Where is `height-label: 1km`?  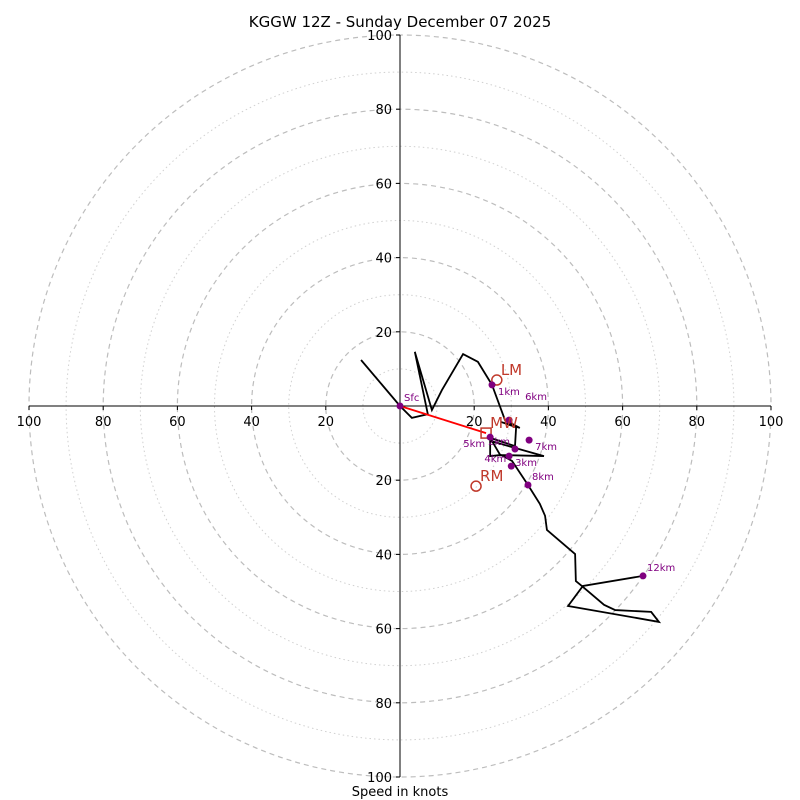
height-label: 1km is located at coordinates (509, 392).